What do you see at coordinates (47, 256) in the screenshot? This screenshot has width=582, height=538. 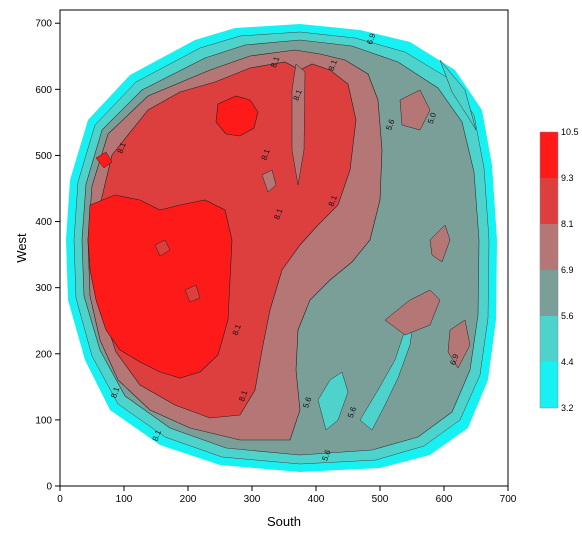 I see `y-axis-ticks: 0 100 200 300 400 500 600 700` at bounding box center [47, 256].